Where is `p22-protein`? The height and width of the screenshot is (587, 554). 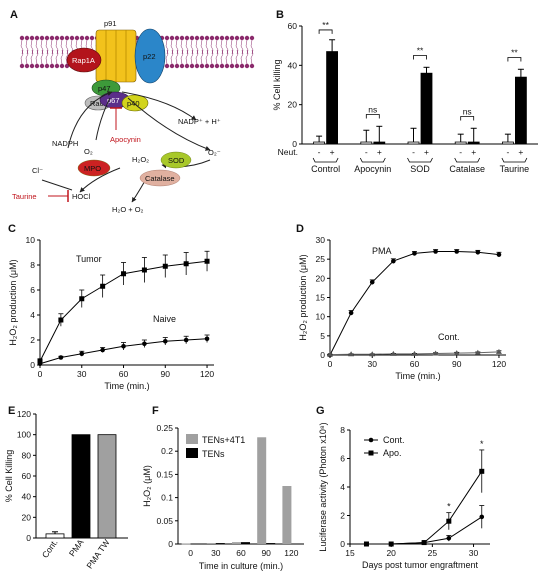 p22-protein is located at coordinates (150, 56).